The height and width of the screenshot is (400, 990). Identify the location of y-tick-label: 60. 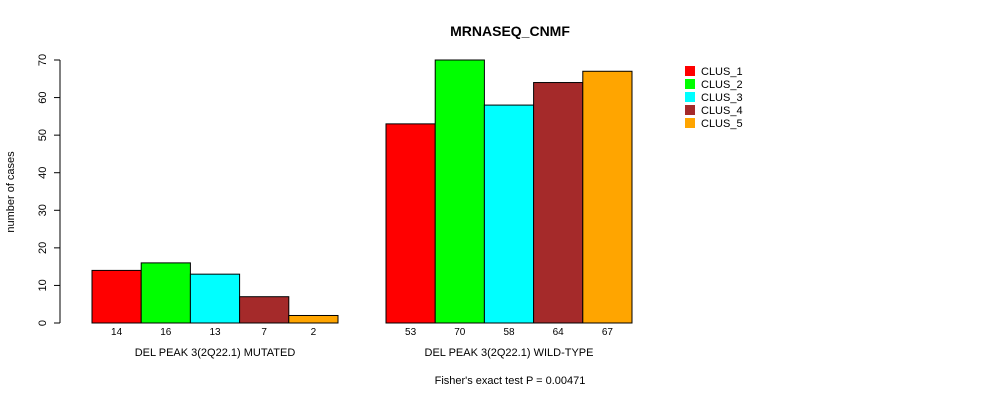
(43, 97).